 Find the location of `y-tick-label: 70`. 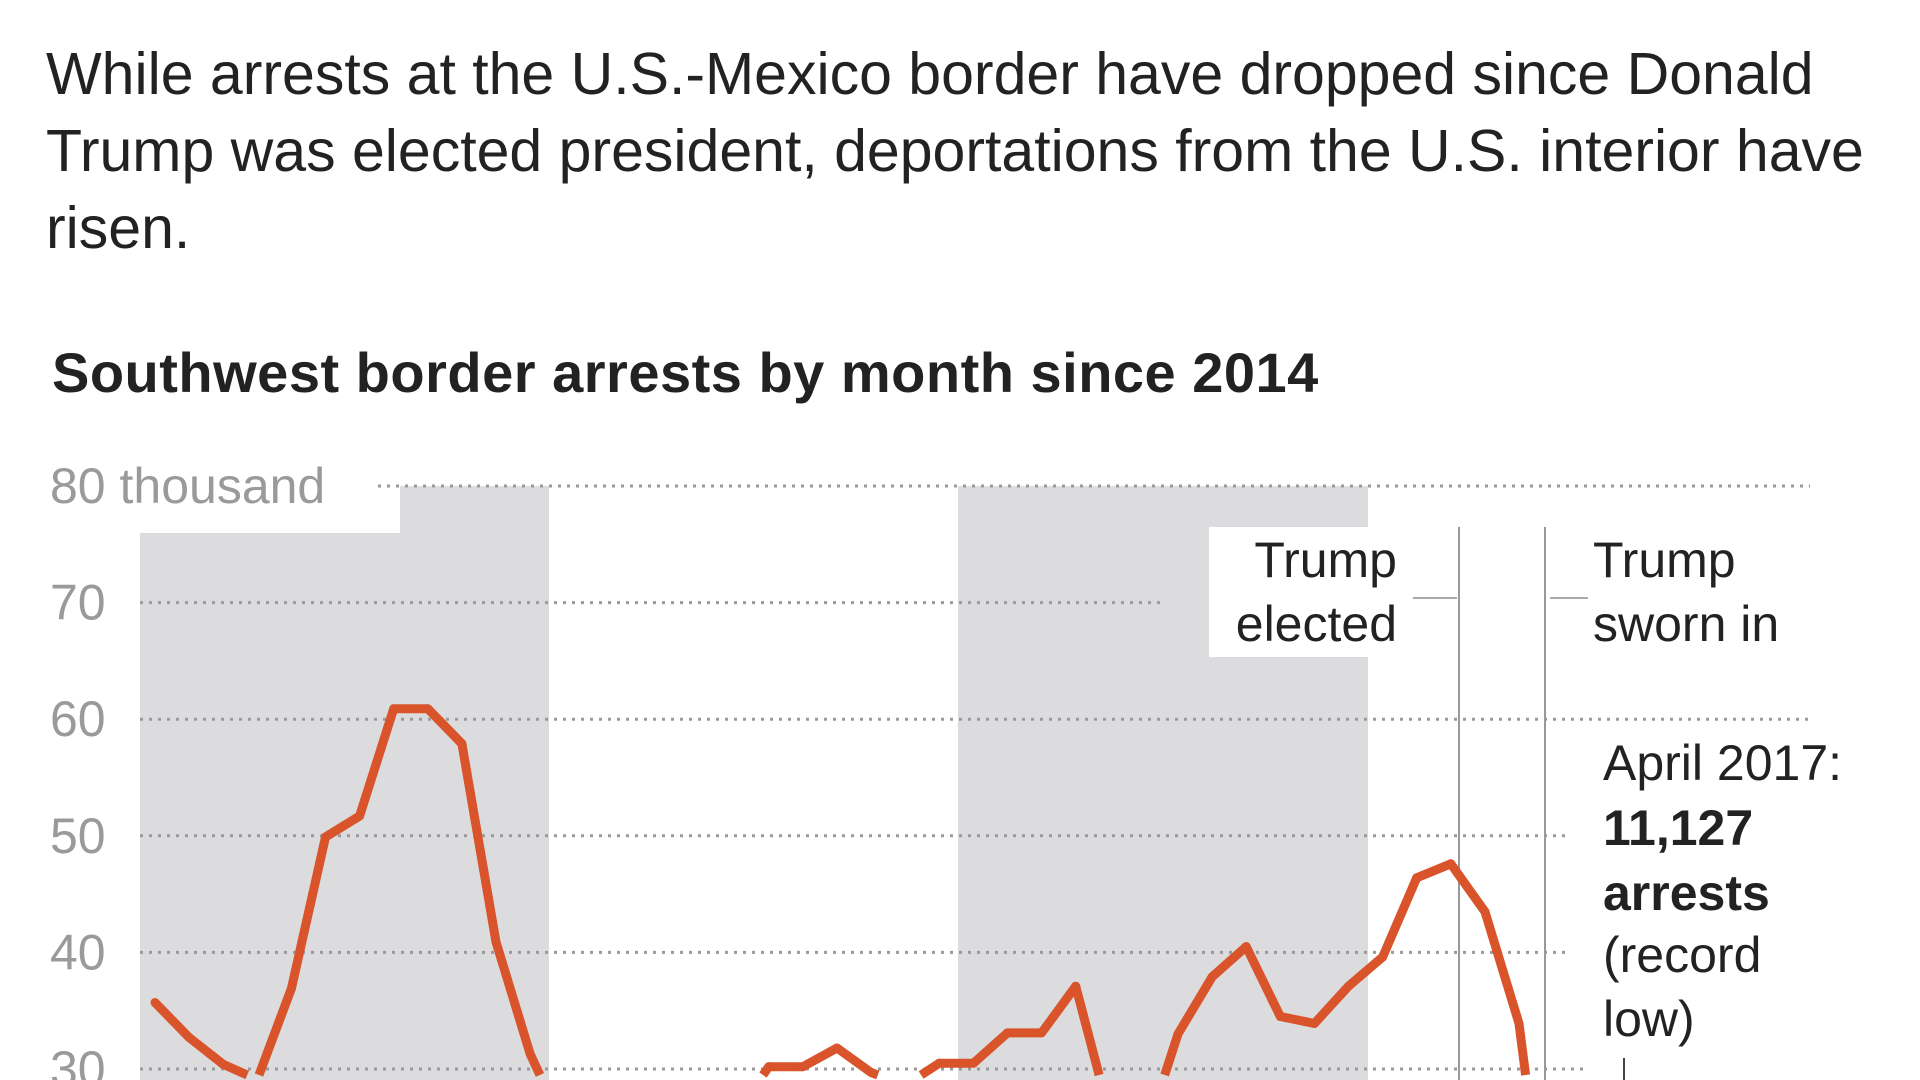

y-tick-label: 70 is located at coordinates (78, 603).